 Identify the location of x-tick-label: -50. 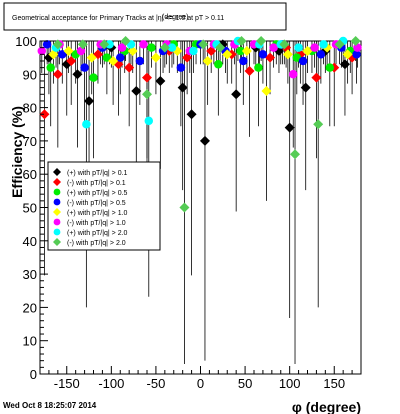
(156, 383).